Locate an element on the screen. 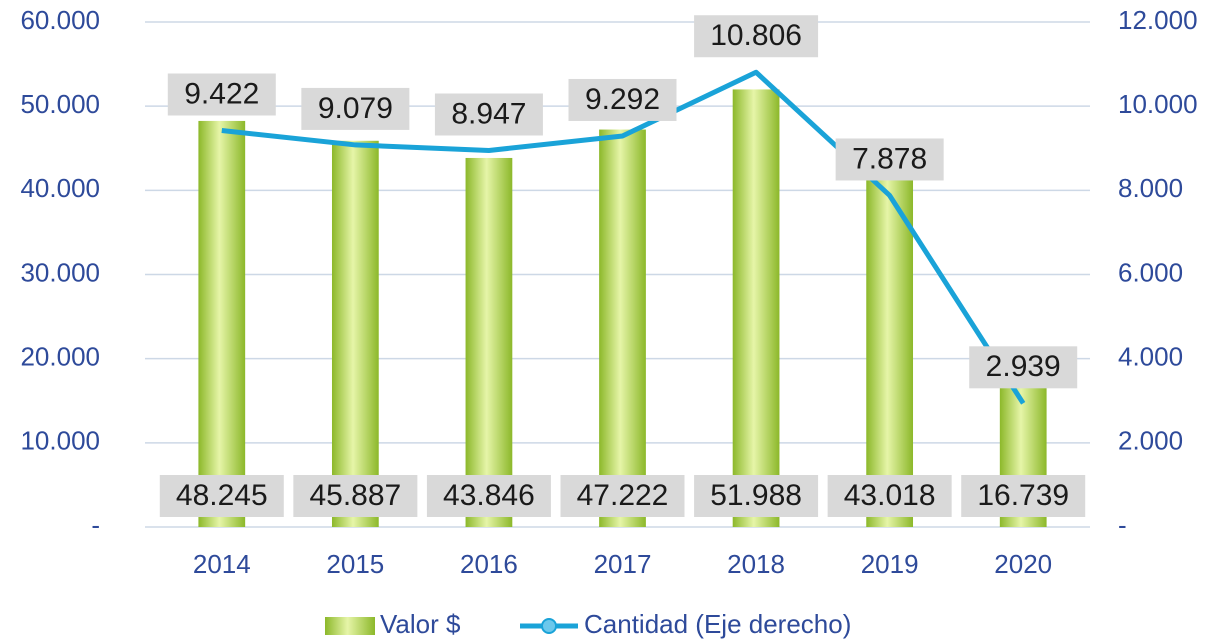 The height and width of the screenshot is (643, 1226). data-label: 43.846 is located at coordinates (489, 495).